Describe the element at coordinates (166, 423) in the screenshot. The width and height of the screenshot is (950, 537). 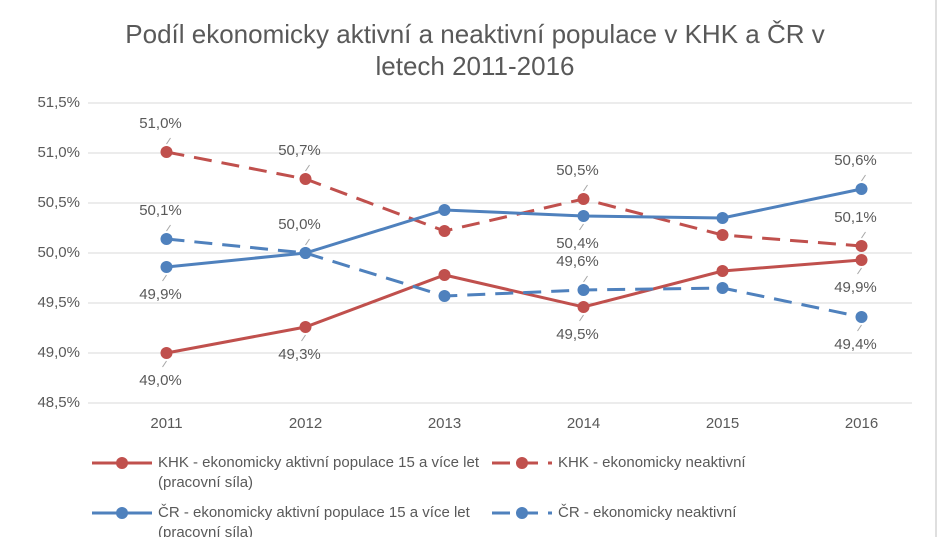
I see `x-tick-label: 2011` at that location.